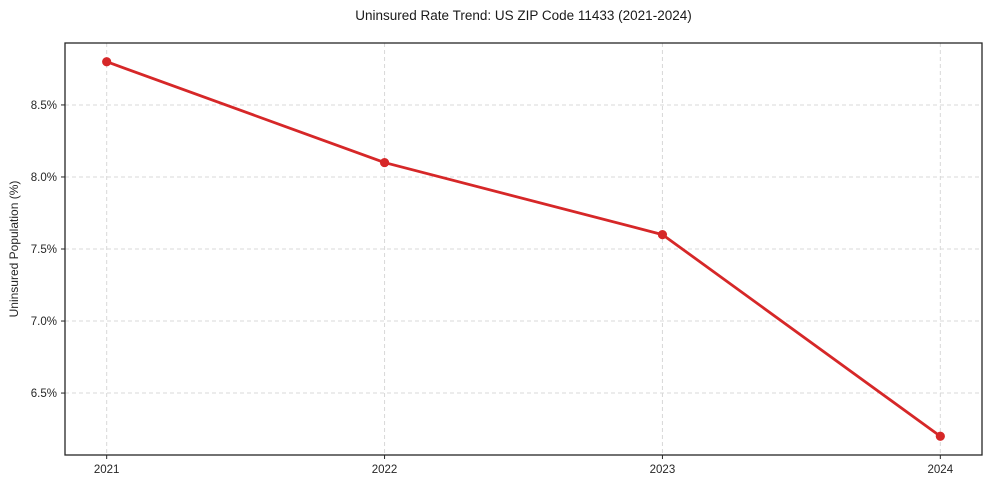 This screenshot has height=490, width=989. What do you see at coordinates (44, 394) in the screenshot?
I see `y-tick-label: 6.5%` at bounding box center [44, 394].